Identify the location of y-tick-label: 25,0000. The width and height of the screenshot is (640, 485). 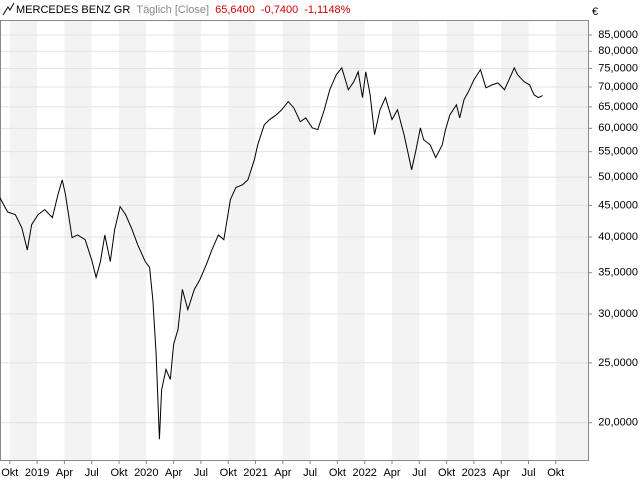
(618, 363).